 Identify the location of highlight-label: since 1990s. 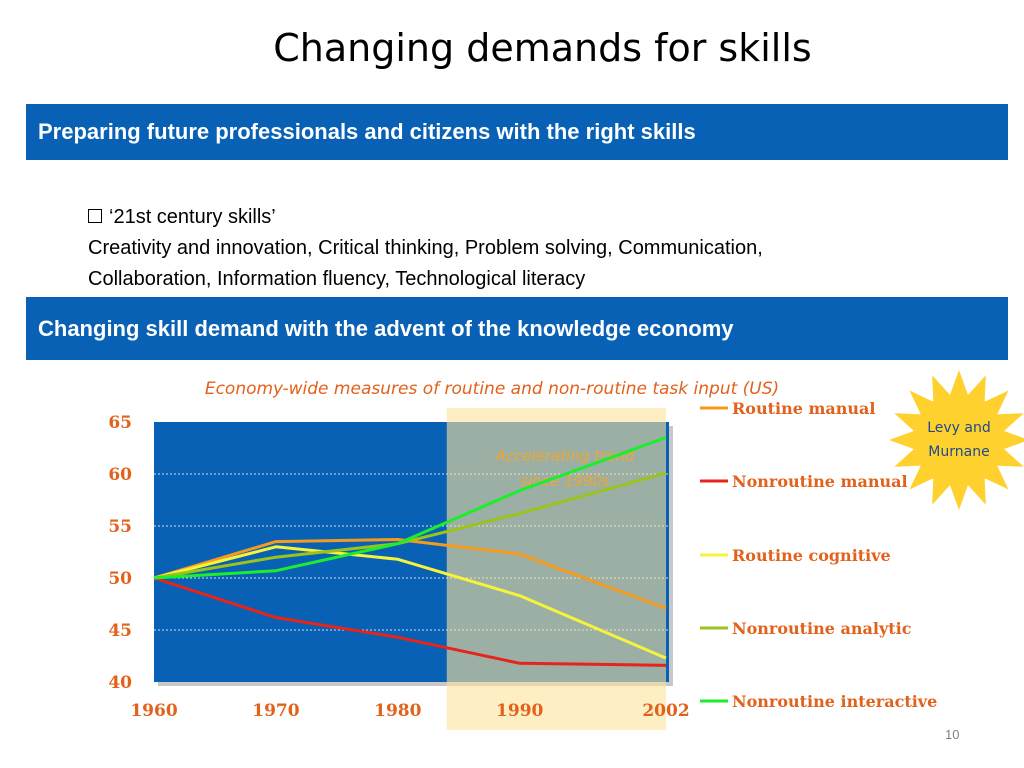
(565, 481).